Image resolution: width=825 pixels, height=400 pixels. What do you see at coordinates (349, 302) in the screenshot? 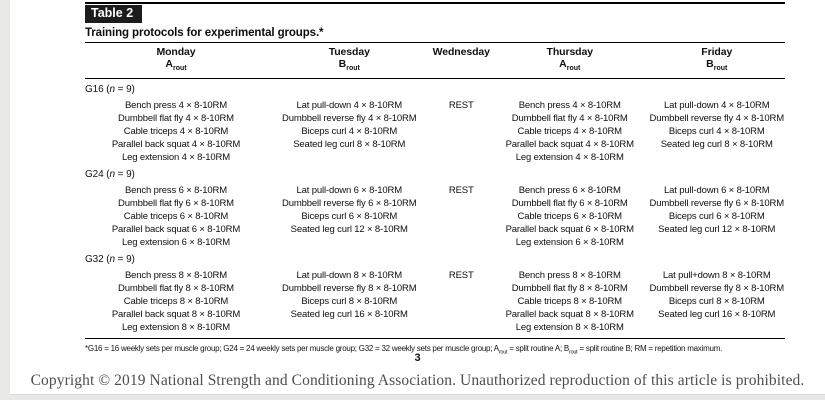
I see `table-cell: Biceps curl 8 × 8-10RM` at bounding box center [349, 302].